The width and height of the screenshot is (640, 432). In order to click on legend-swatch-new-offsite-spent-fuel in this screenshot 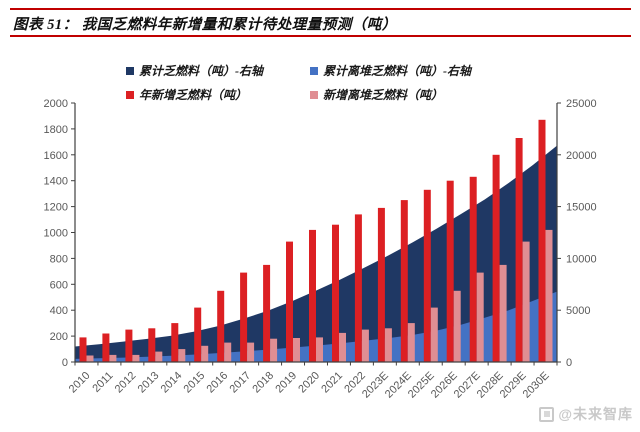, I will do `click(314, 94)`.